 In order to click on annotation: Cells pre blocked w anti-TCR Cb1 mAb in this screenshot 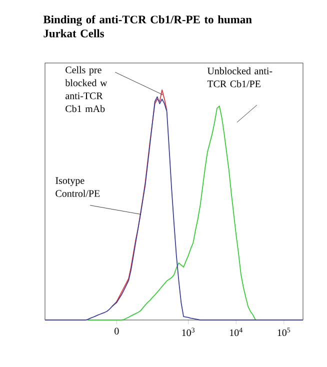, I will do `click(86, 89)`.